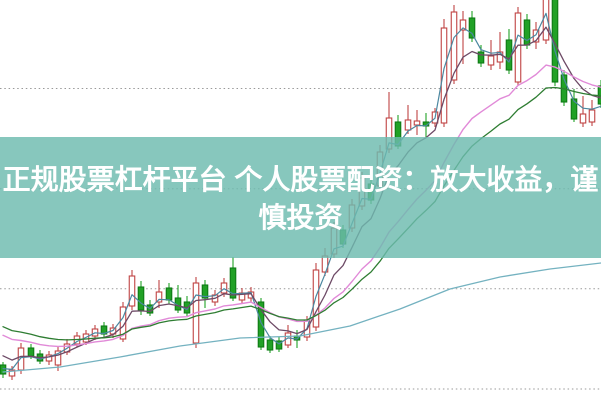 This screenshot has width=601, height=401. Describe the element at coordinates (300, 217) in the screenshot. I see `title-line-2: 慎投资` at that location.